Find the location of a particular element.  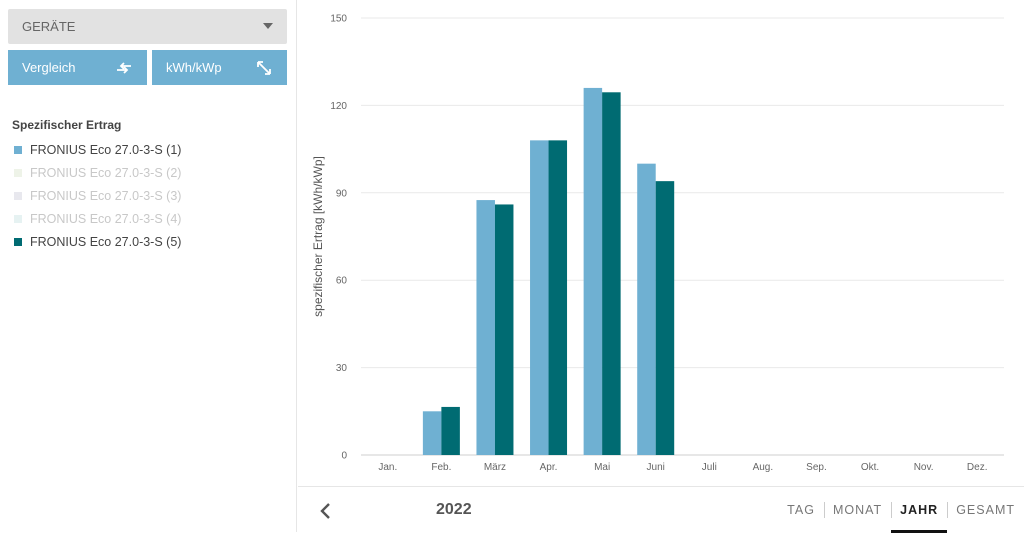

unit-toggle-button: kWh/kWp is located at coordinates (219, 67).